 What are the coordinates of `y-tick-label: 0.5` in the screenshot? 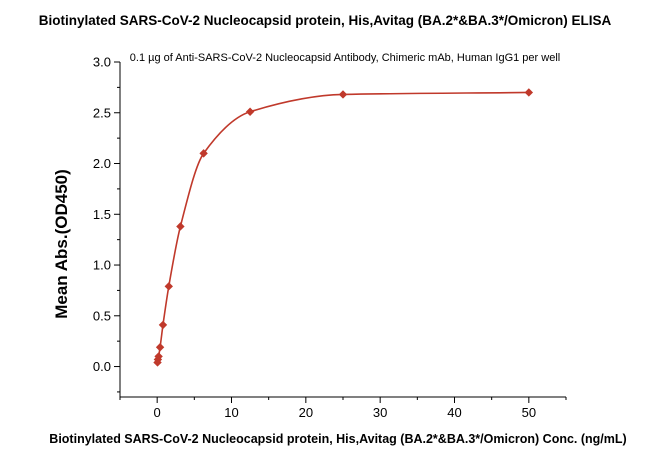 It's located at (102, 315).